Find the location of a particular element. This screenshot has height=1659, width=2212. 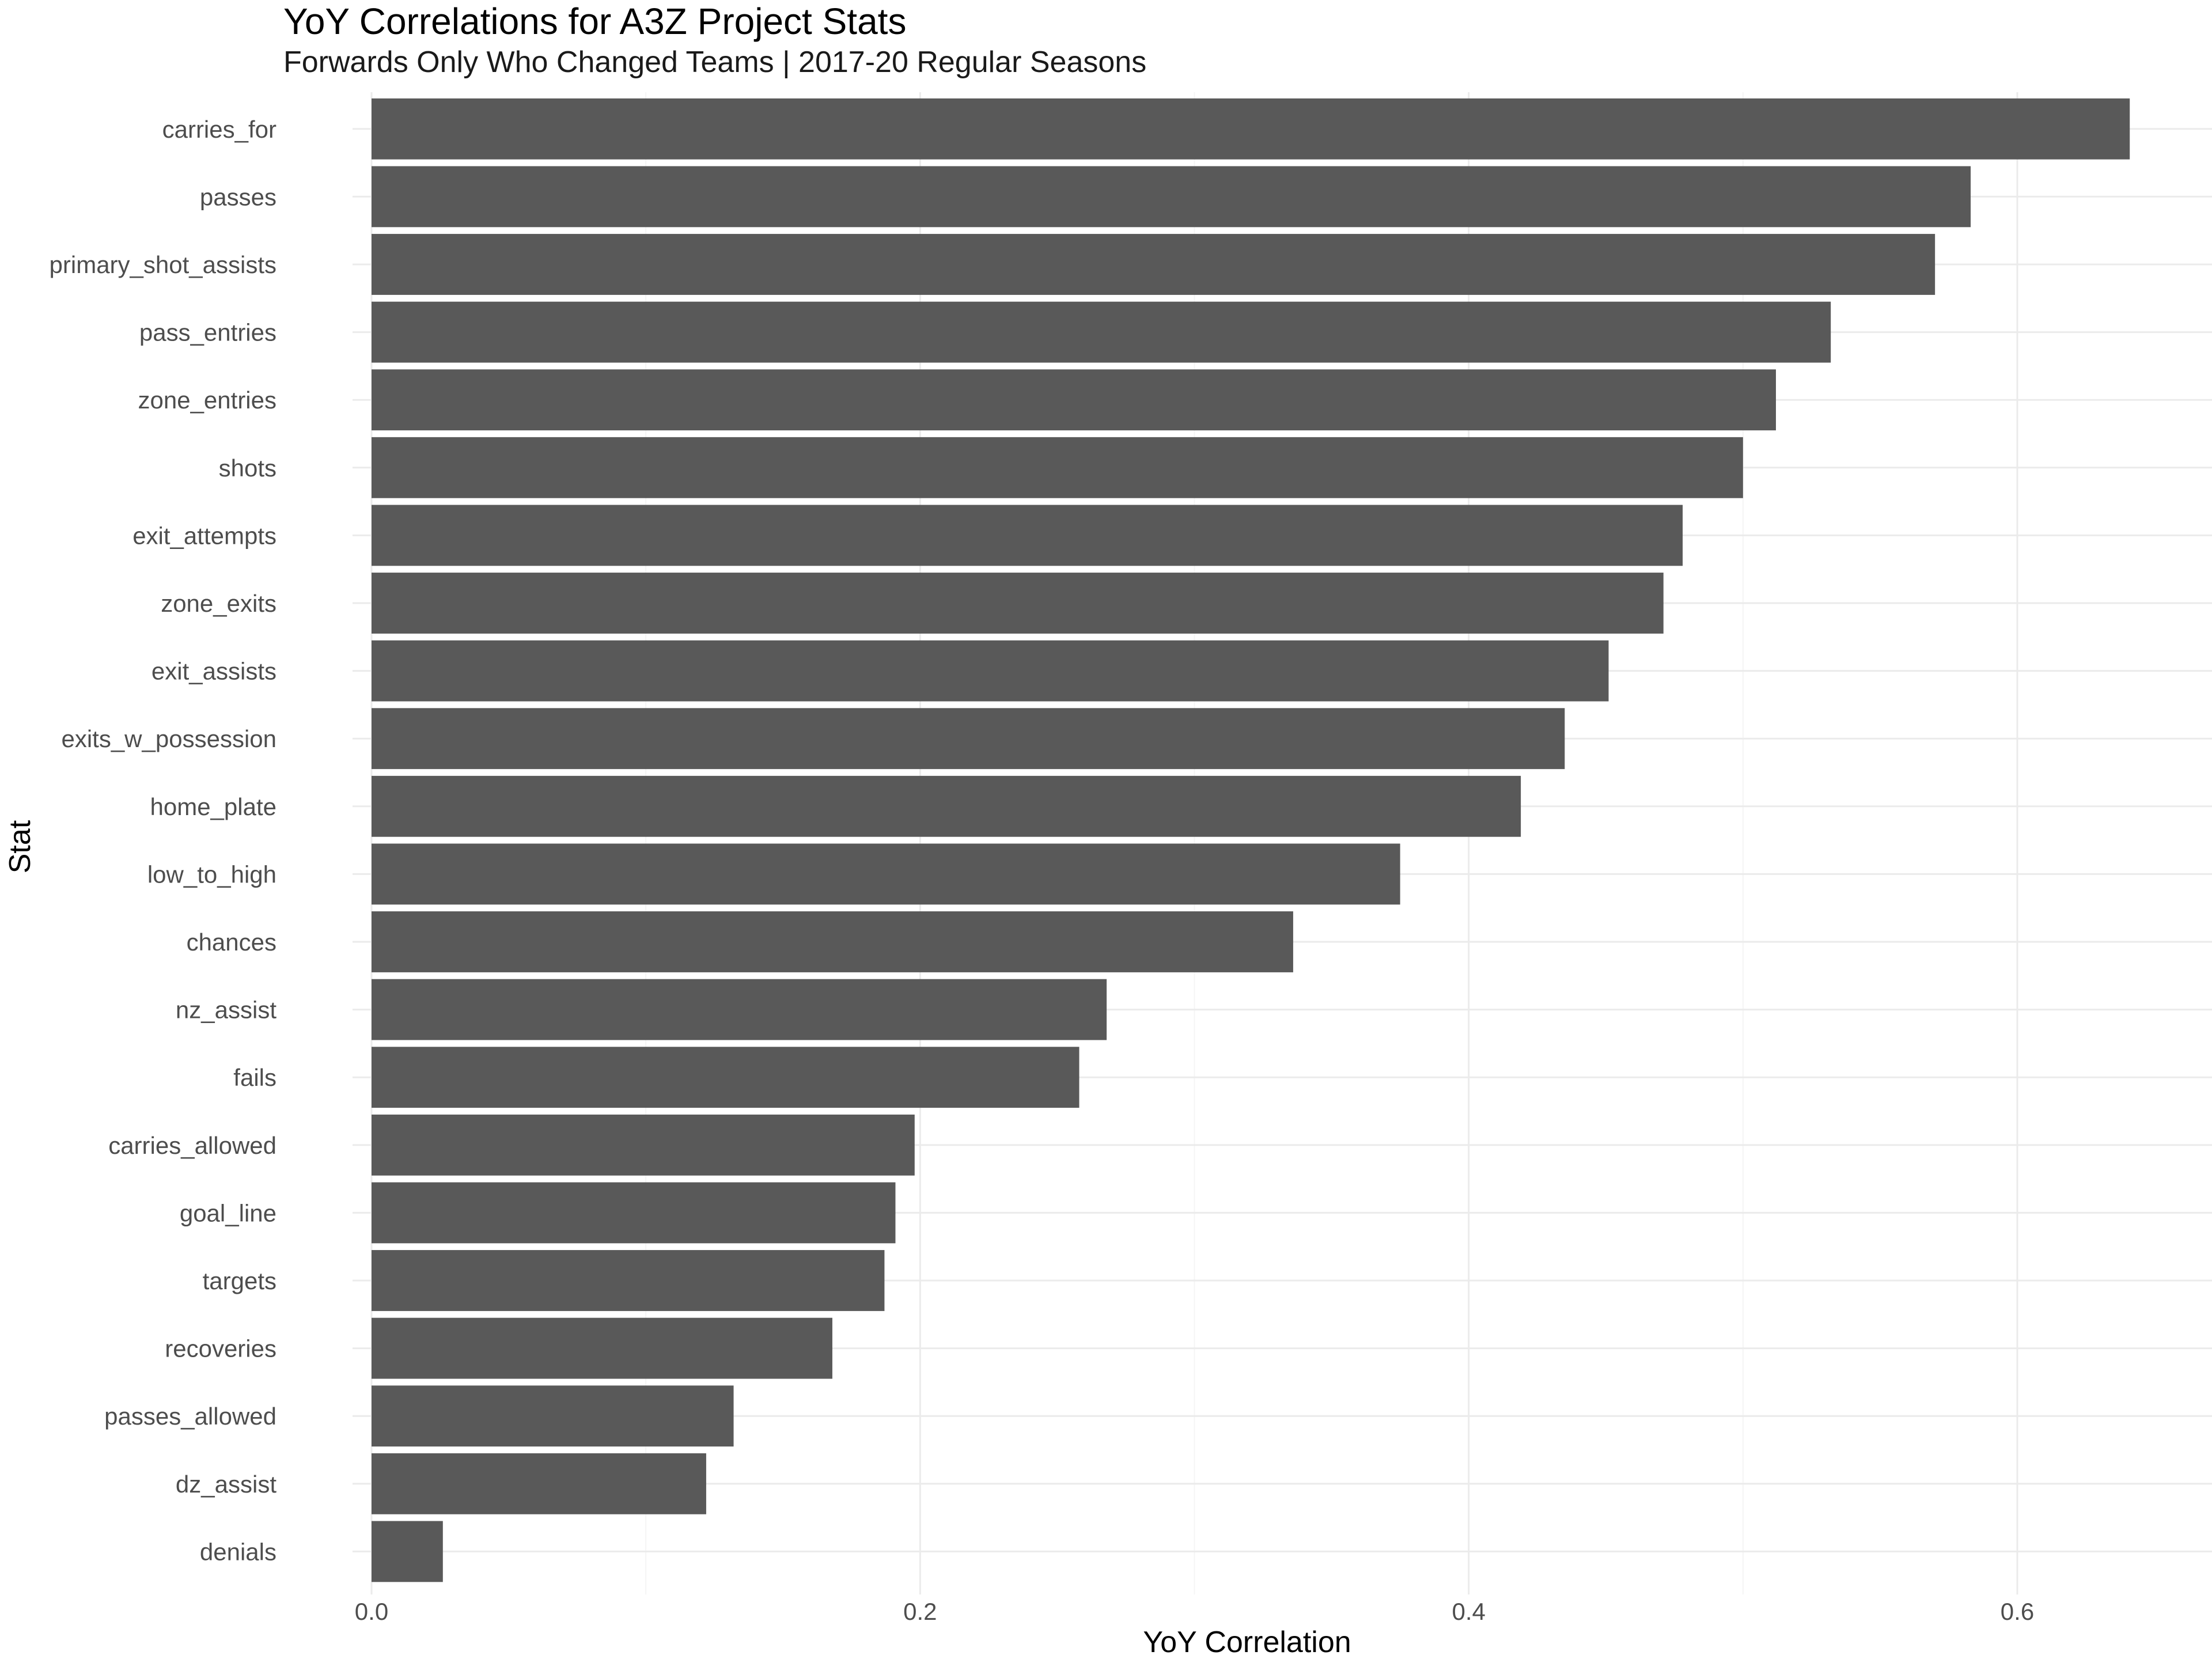

y-tick-label: targets is located at coordinates (239, 1280).